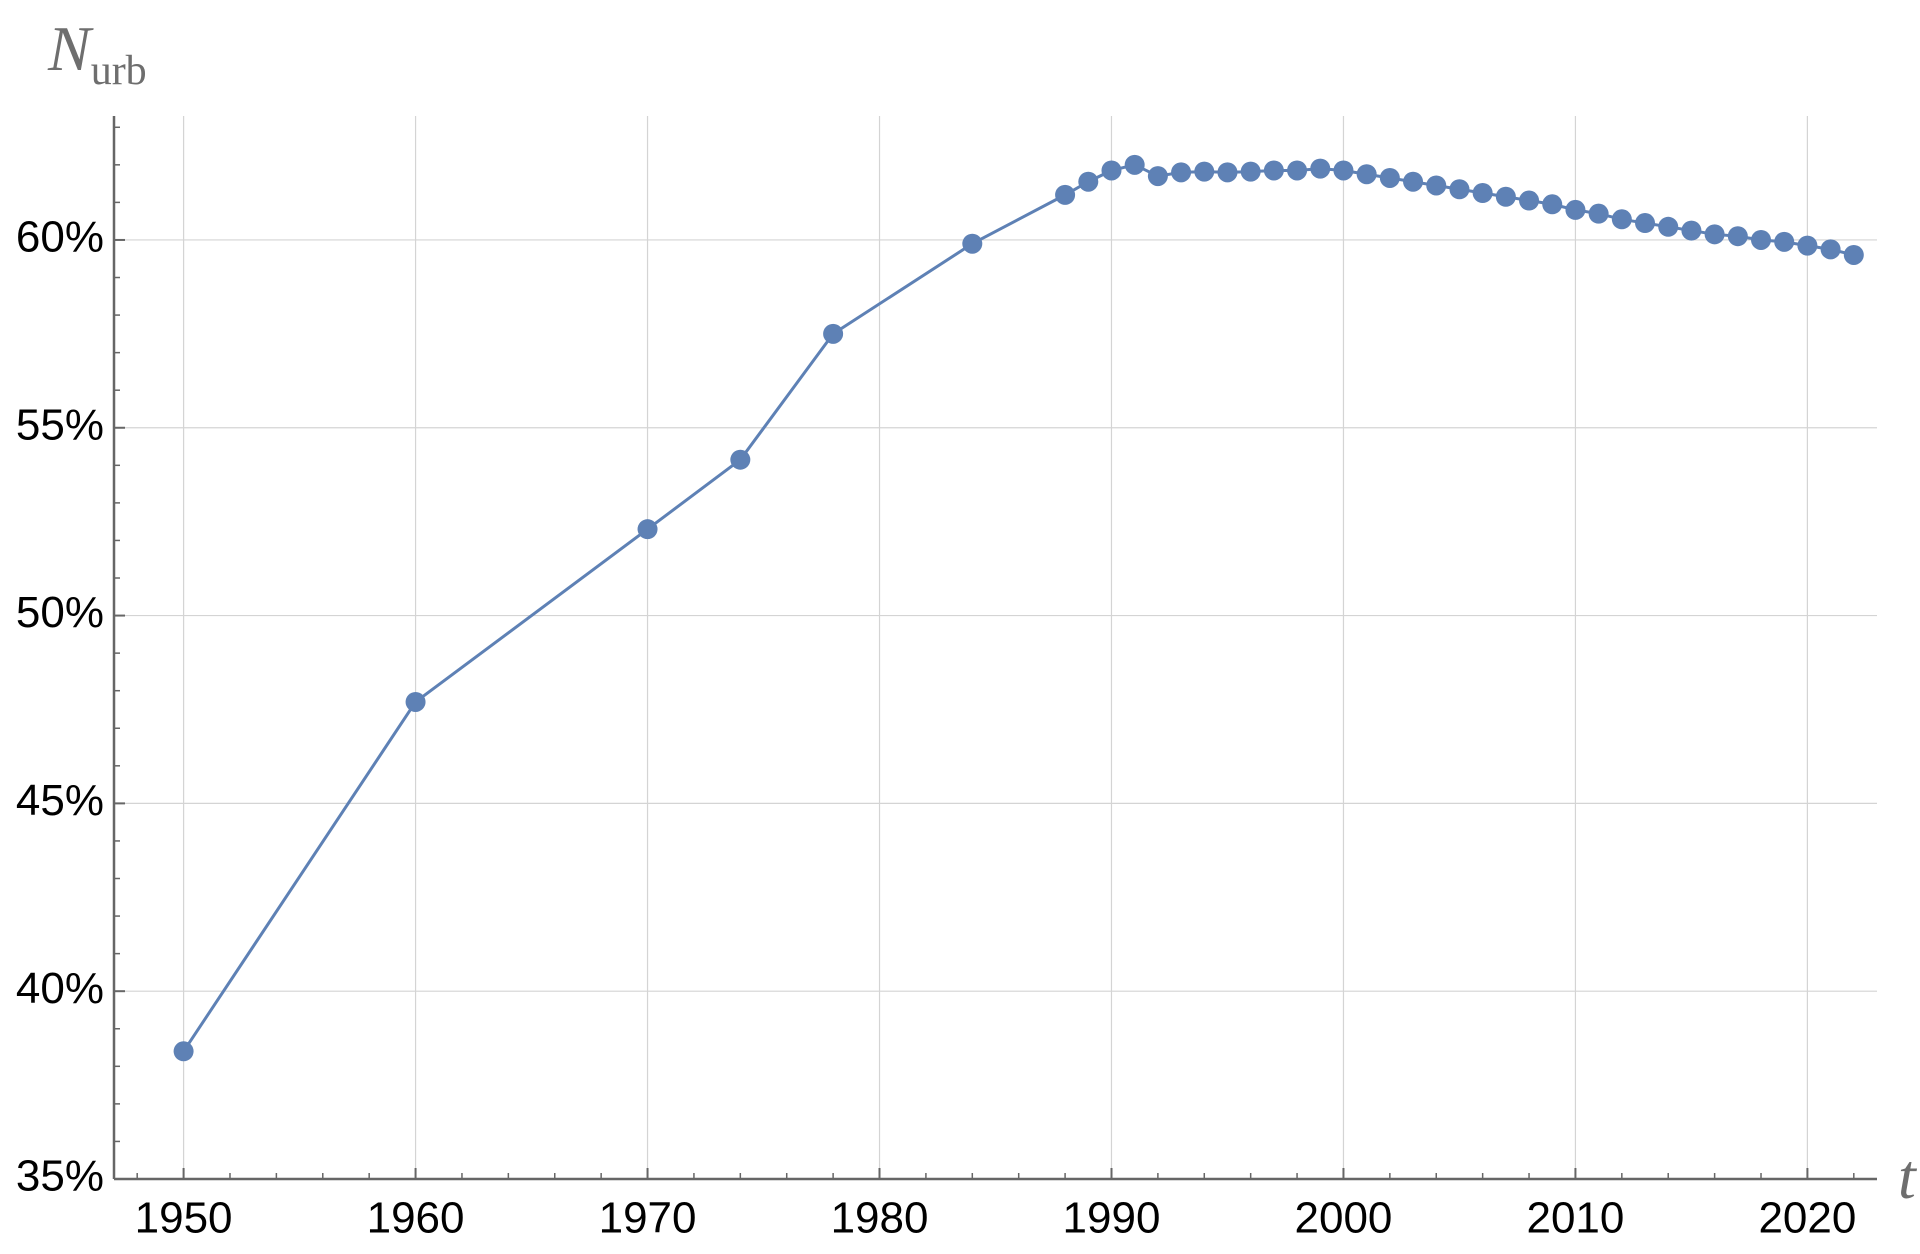  What do you see at coordinates (648, 1218) in the screenshot?
I see `x-tick-label: 1970` at bounding box center [648, 1218].